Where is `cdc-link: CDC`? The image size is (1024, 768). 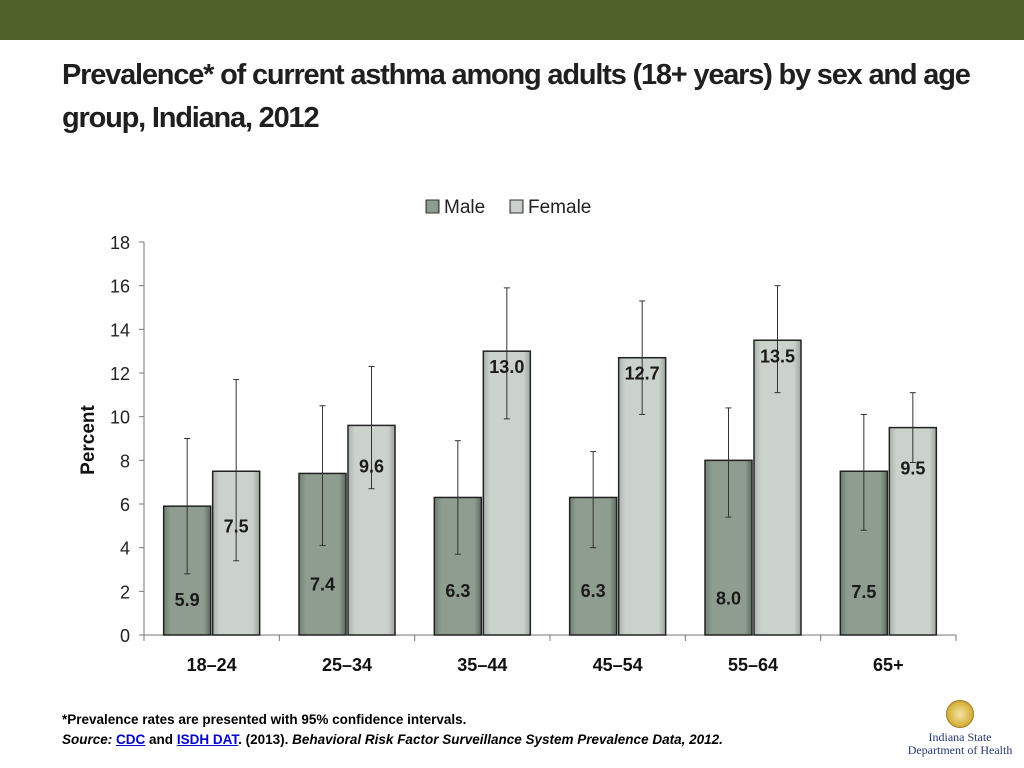 cdc-link: CDC is located at coordinates (131, 739).